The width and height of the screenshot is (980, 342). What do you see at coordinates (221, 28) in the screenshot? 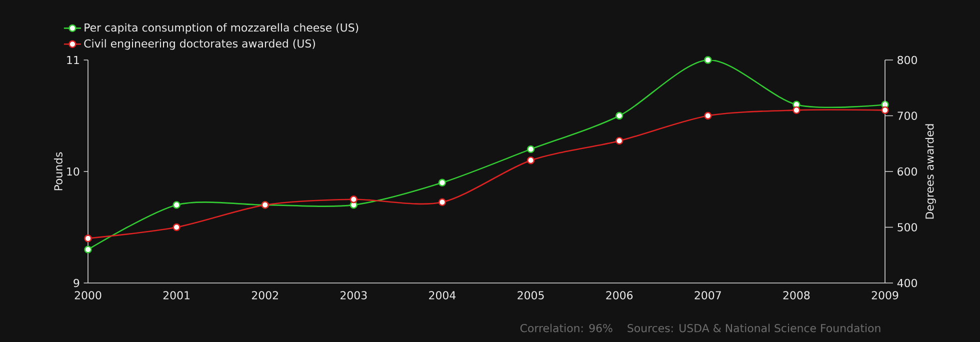
I see `legend-label: Per capita consumption of mozzarella cheese (US)` at bounding box center [221, 28].